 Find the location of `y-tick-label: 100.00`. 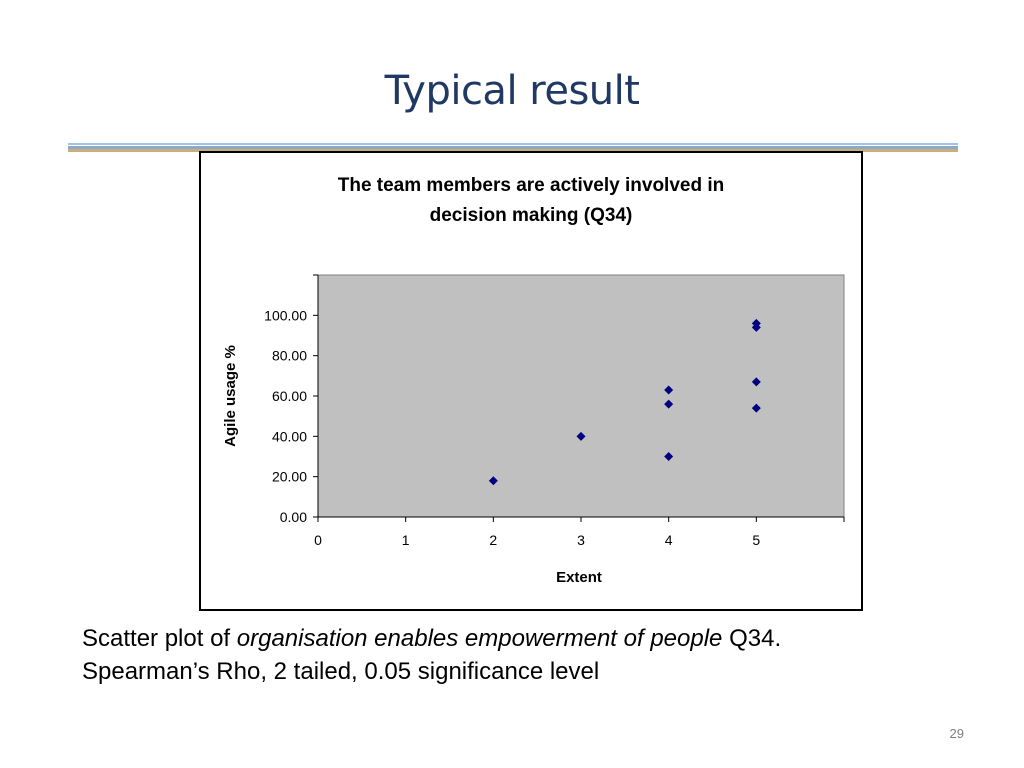

y-tick-label: 100.00 is located at coordinates (285, 315).